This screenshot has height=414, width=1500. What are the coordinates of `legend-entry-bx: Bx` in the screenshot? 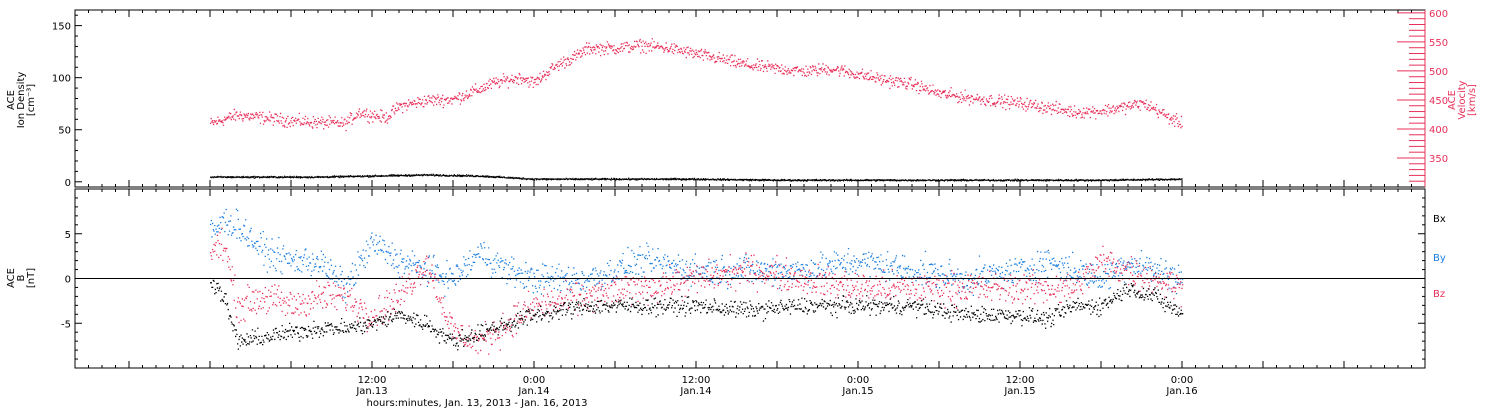 It's located at (1439, 219).